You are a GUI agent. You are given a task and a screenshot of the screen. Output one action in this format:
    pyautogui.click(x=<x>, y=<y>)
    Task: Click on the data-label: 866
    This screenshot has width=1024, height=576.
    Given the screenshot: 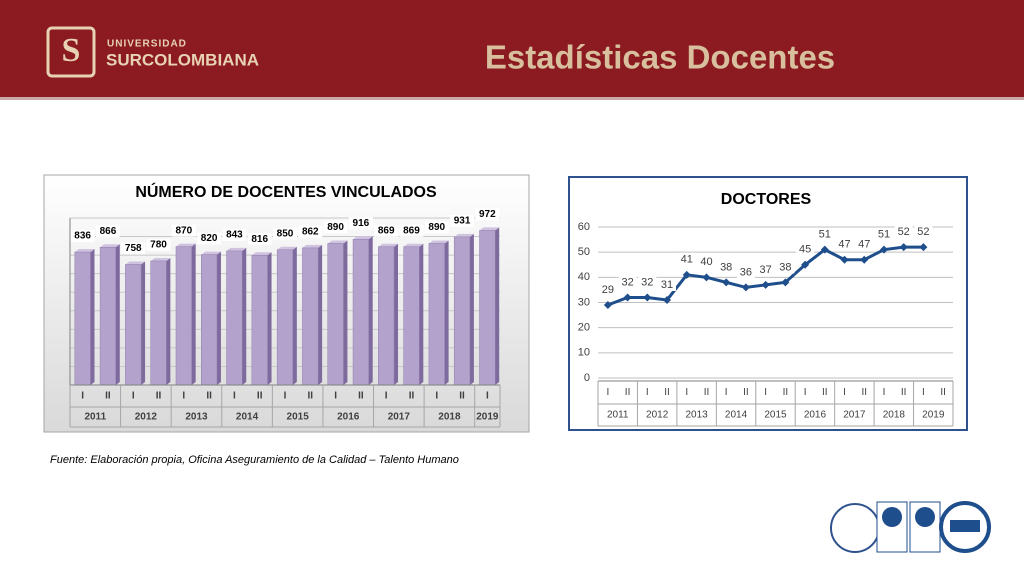 What is the action you would take?
    pyautogui.click(x=108, y=231)
    